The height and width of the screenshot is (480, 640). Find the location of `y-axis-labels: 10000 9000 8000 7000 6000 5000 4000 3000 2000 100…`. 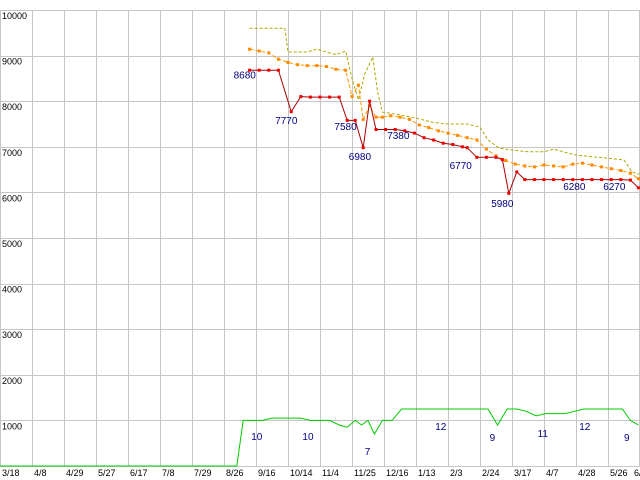

y-axis-labels: 10000 9000 8000 7000 6000 5000 4000 3000 2000 100… is located at coordinates (14, 221).